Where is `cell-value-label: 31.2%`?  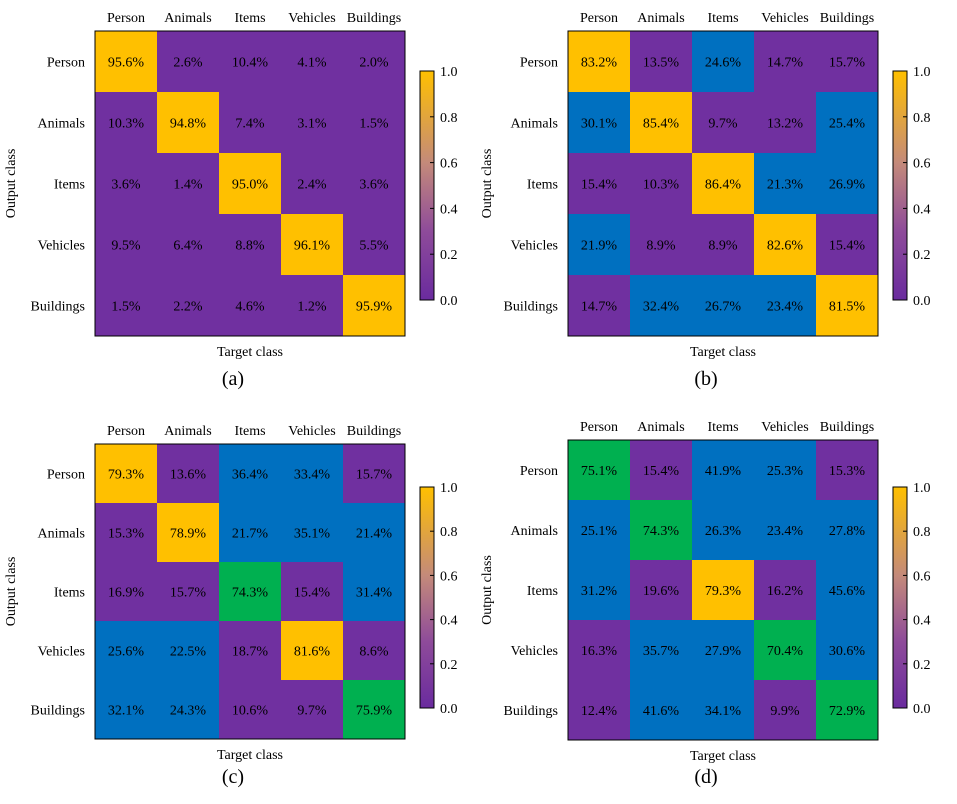 cell-value-label: 31.2% is located at coordinates (599, 591).